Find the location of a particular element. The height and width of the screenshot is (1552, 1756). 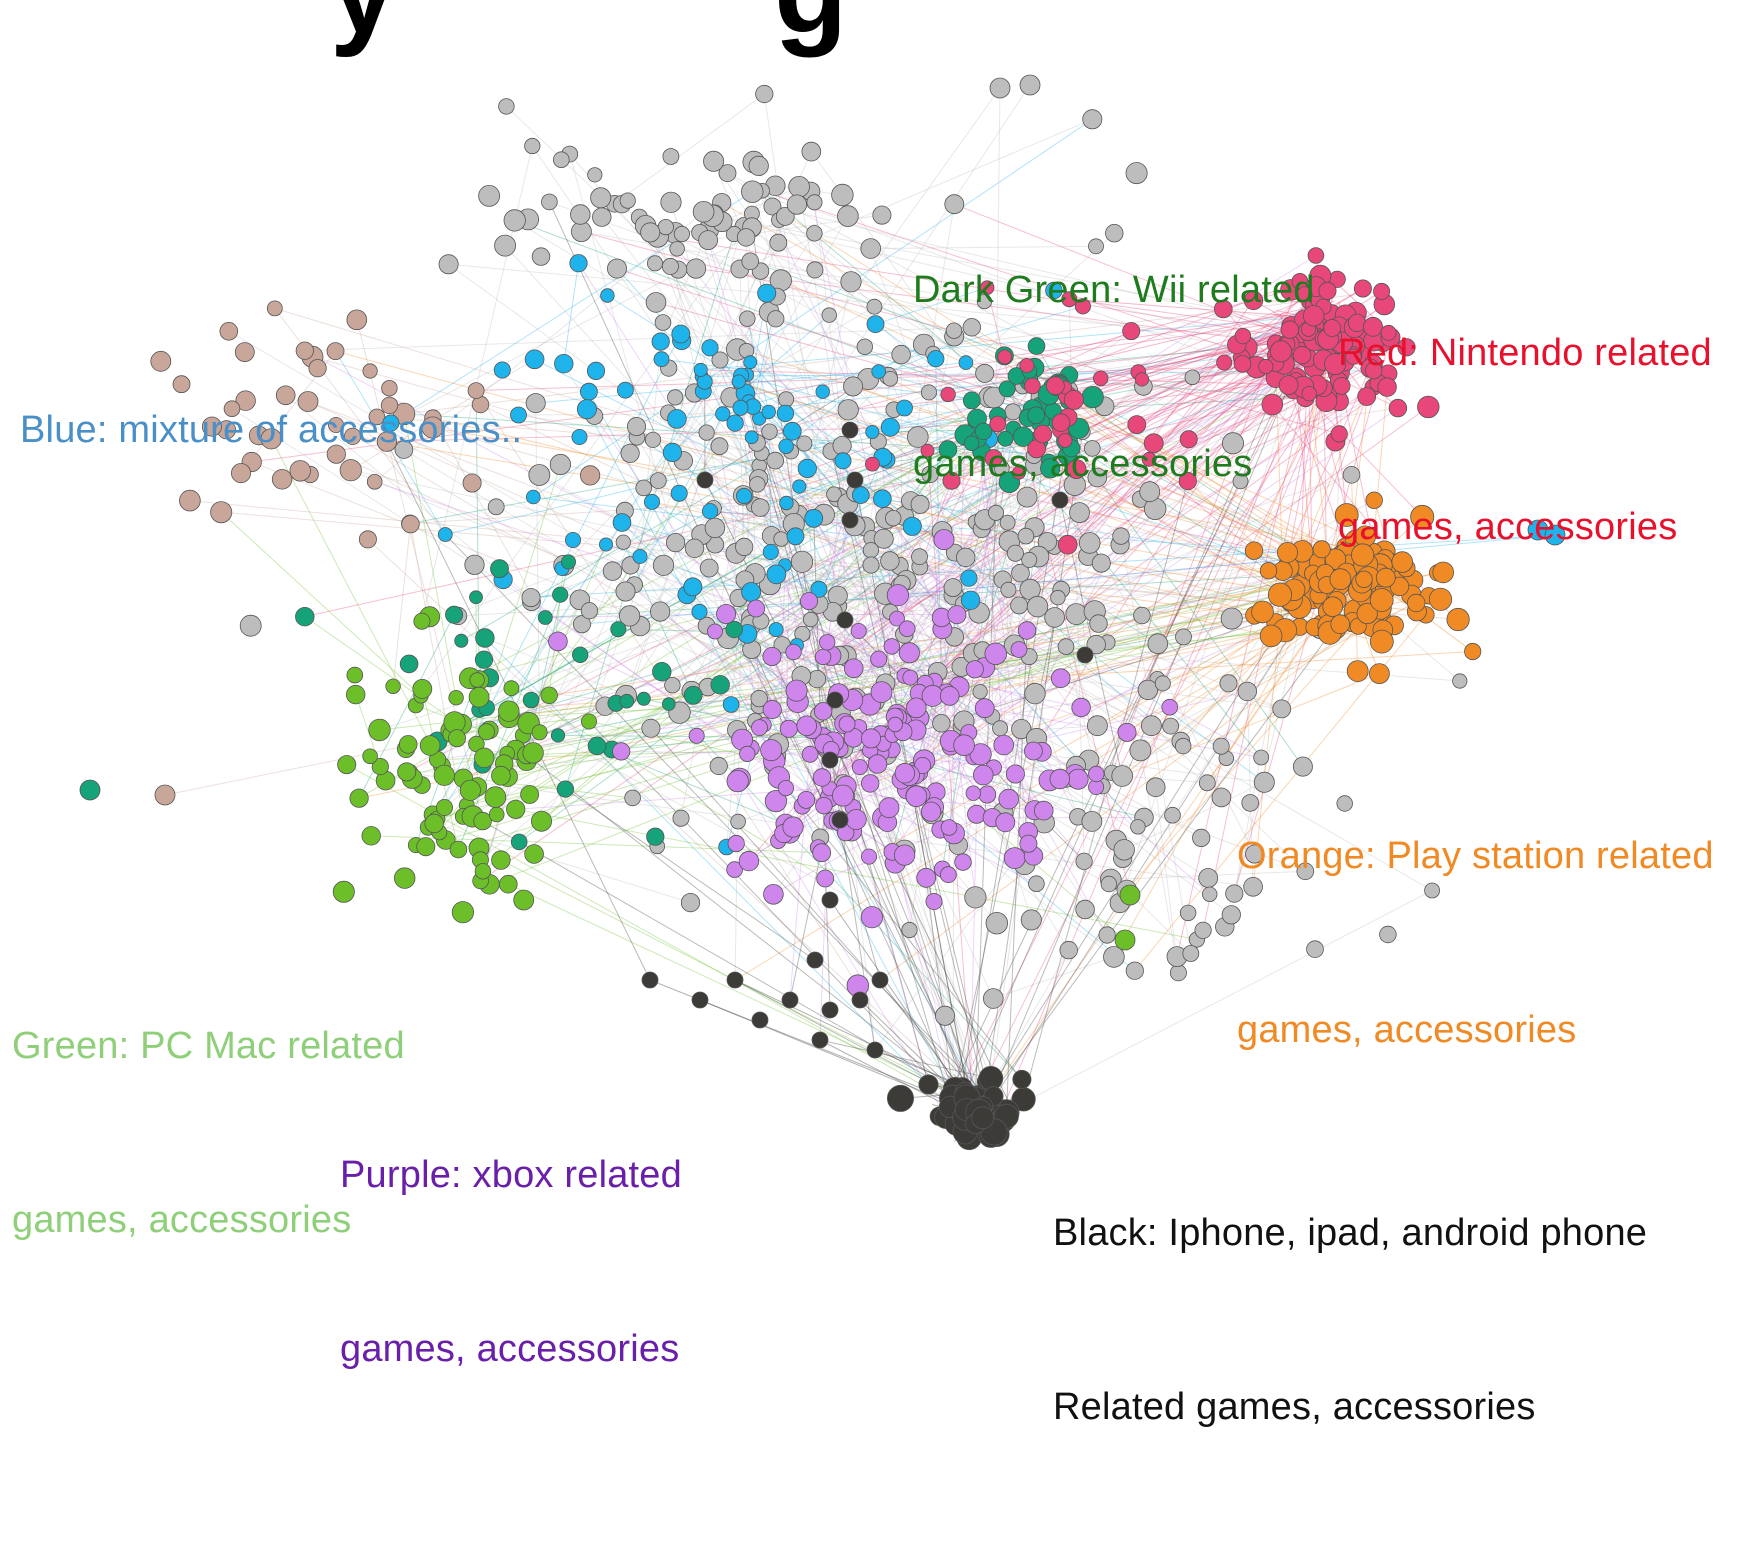

legend-dark-green-line1: Dark Green: Wii related is located at coordinates (1114, 290).